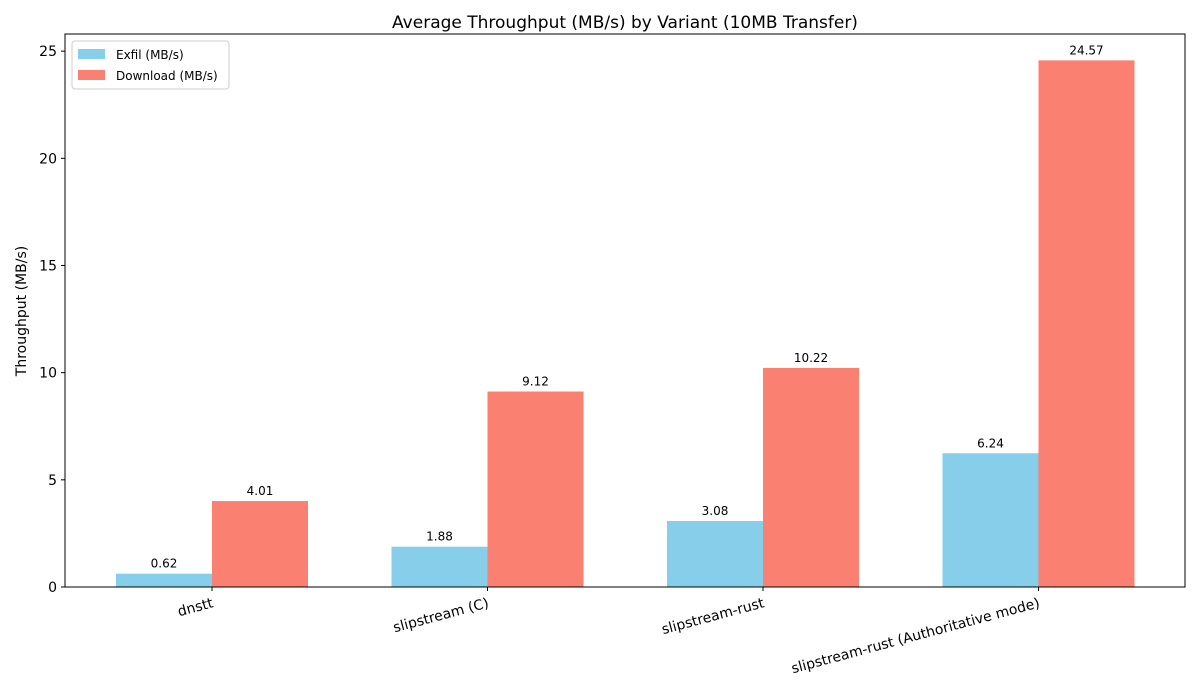  I want to click on legend-label-exfil: Exfil (MB/s), so click(150, 55).